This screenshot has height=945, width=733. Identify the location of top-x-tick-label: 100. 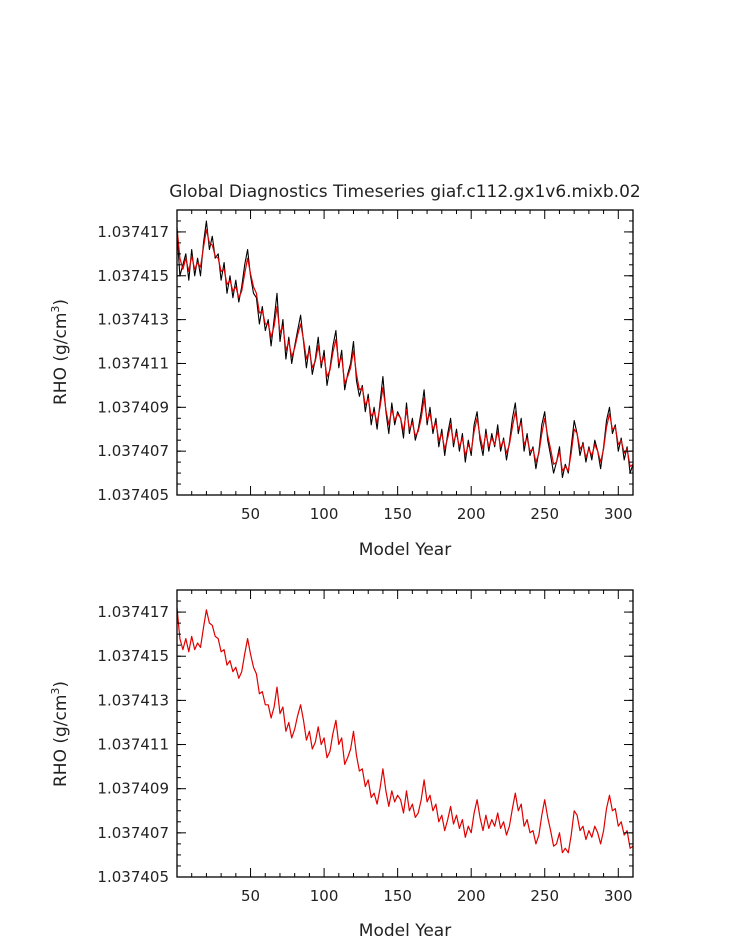
(324, 514).